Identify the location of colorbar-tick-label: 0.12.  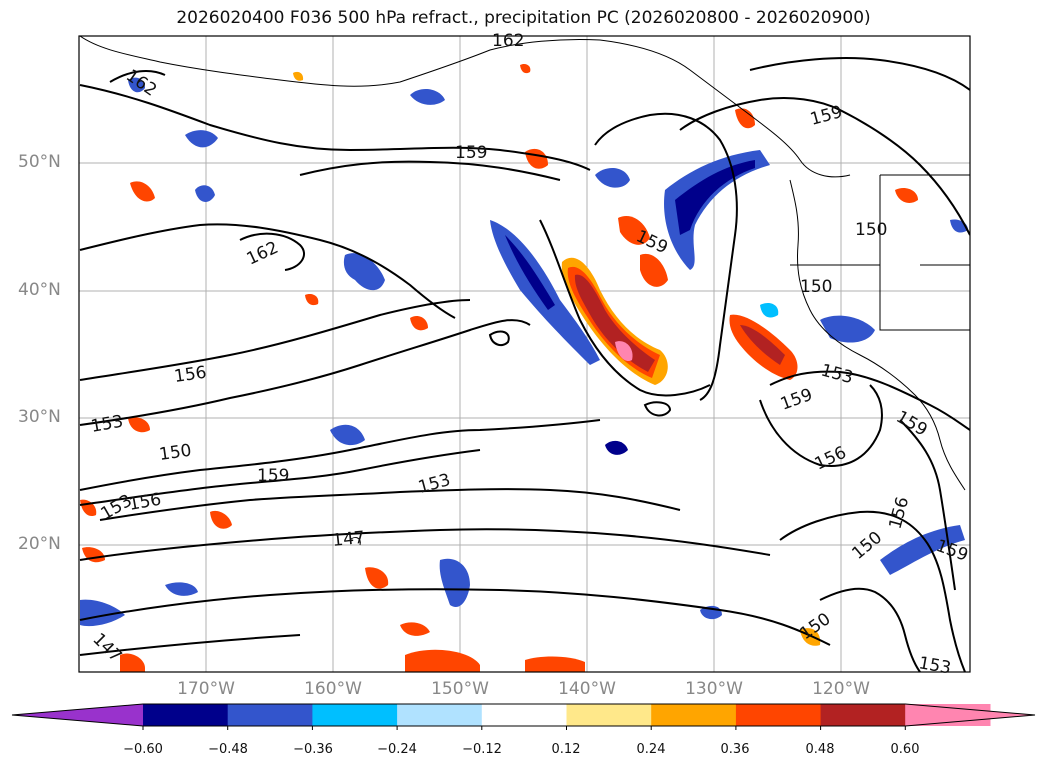
(566, 749).